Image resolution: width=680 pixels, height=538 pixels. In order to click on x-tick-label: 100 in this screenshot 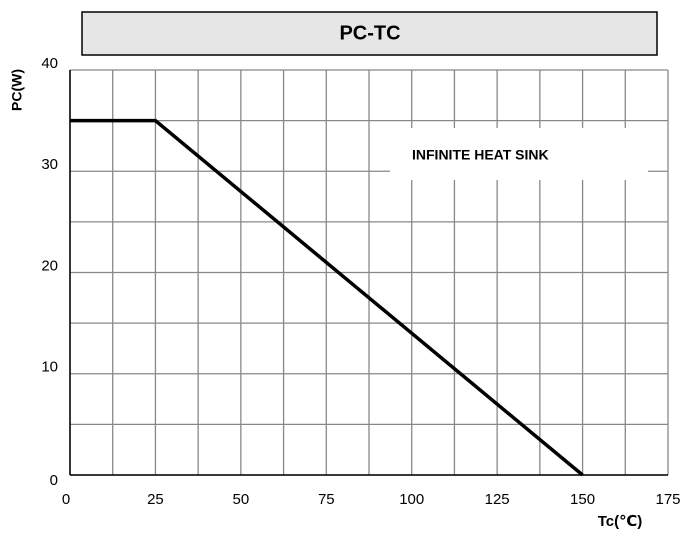, I will do `click(411, 499)`.